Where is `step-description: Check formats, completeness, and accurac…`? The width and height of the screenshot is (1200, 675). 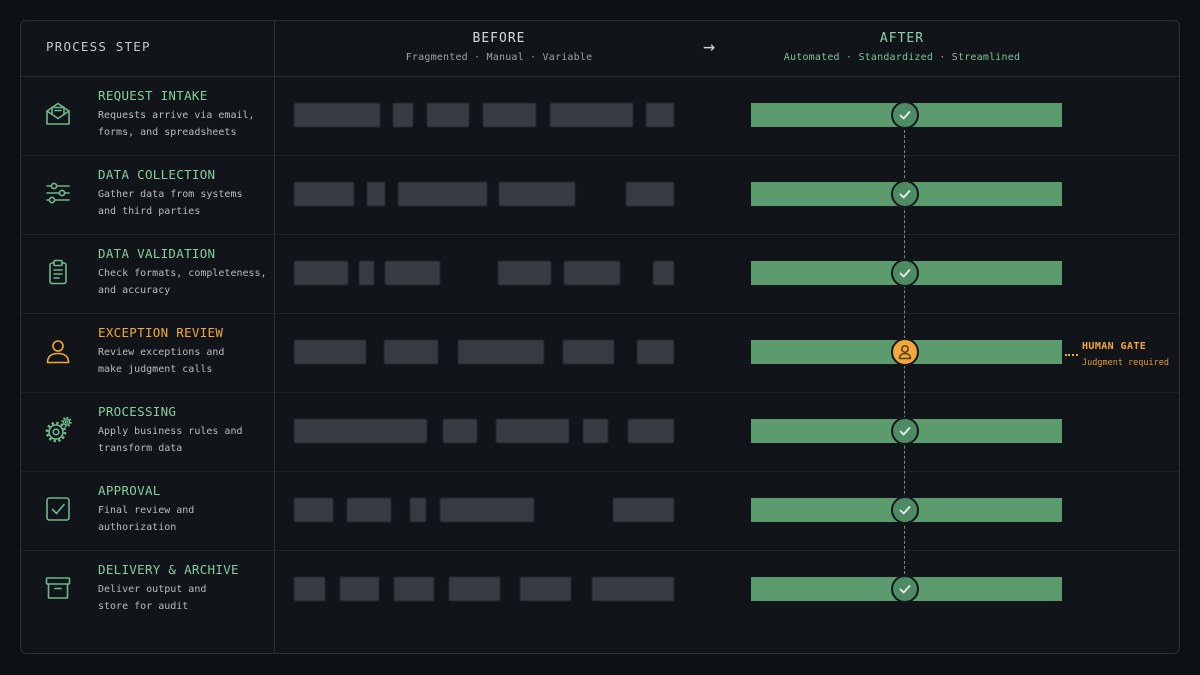
step-description: Check formats, completeness, and accurac… is located at coordinates (182, 282).